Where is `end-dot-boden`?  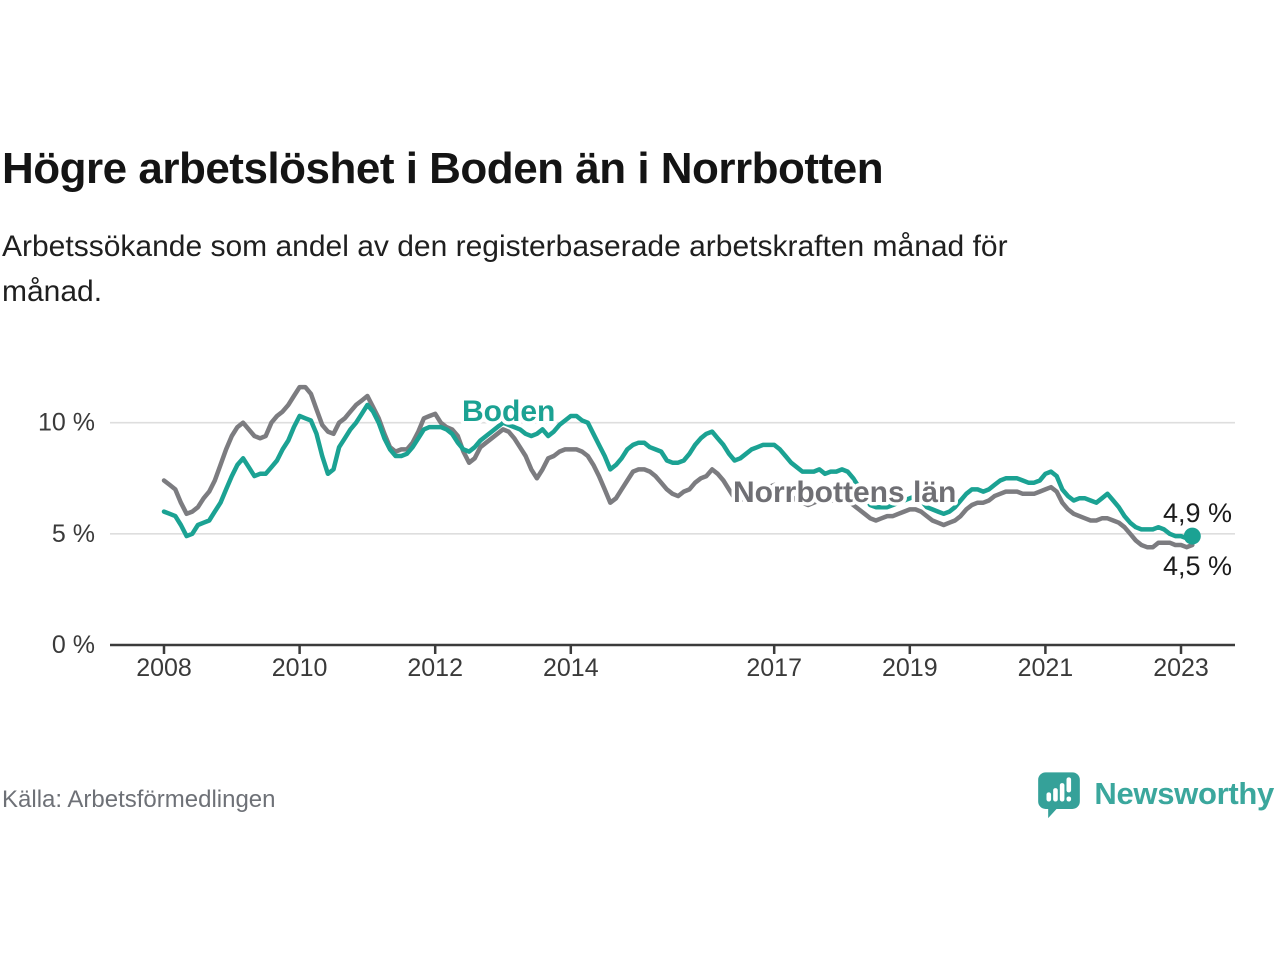 end-dot-boden is located at coordinates (1192, 536).